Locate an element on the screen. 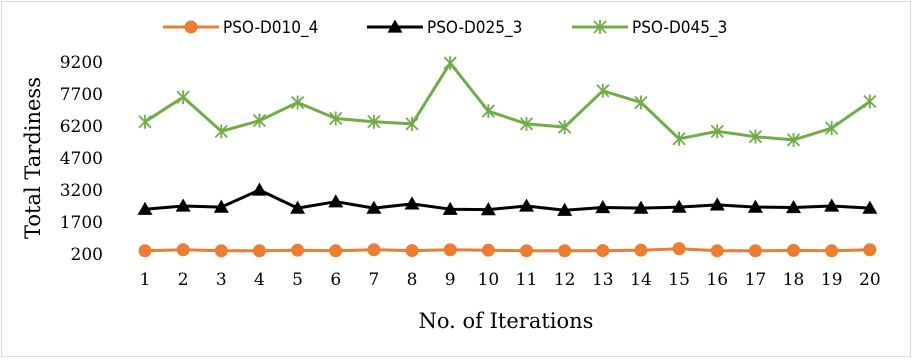 The width and height of the screenshot is (914, 360). legend-item: PSO-D025_3 is located at coordinates (444, 28).